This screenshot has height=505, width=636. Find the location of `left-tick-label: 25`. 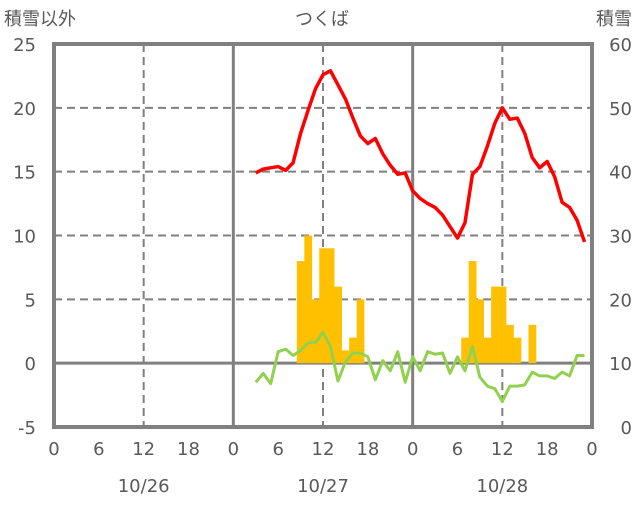

left-tick-label: 25 is located at coordinates (24, 45).